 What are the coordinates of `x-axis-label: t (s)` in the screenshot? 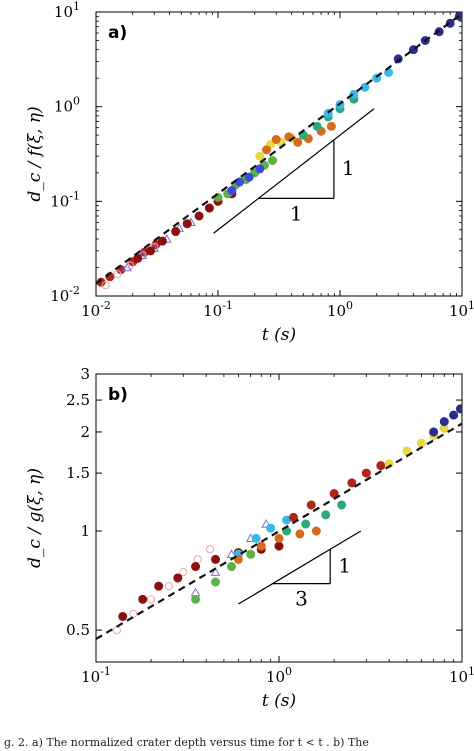 It's located at (279, 335).